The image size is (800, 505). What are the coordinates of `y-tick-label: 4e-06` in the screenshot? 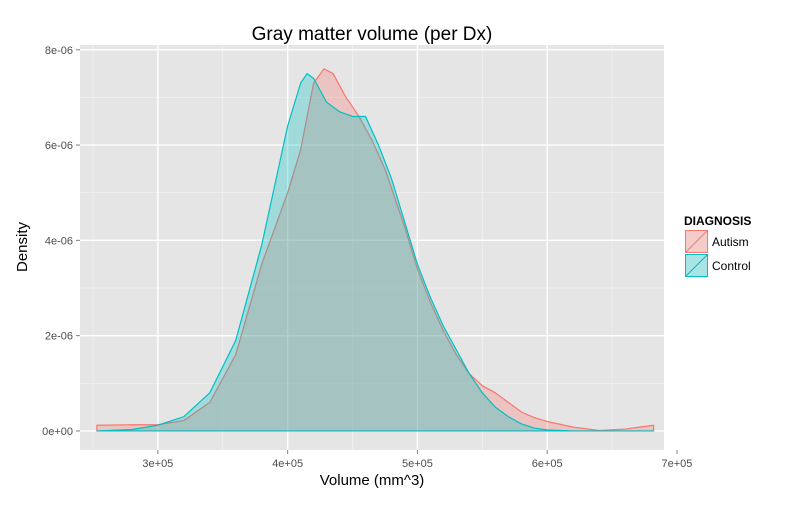 It's located at (59, 241).